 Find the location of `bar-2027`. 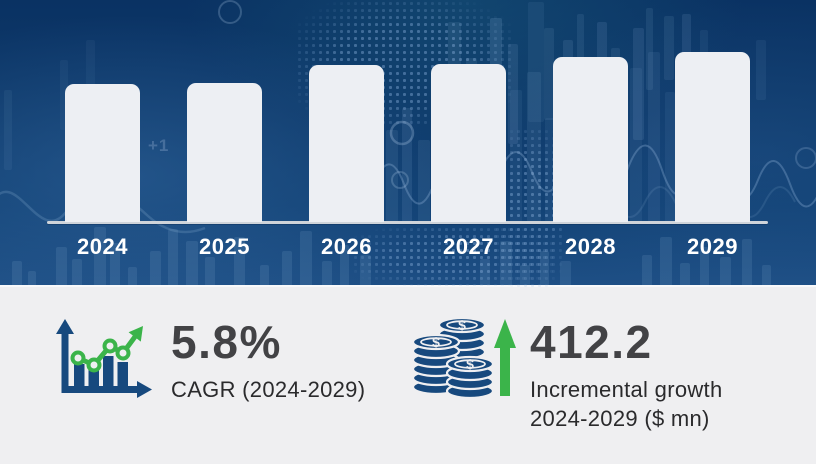

bar-2027 is located at coordinates (468, 143).